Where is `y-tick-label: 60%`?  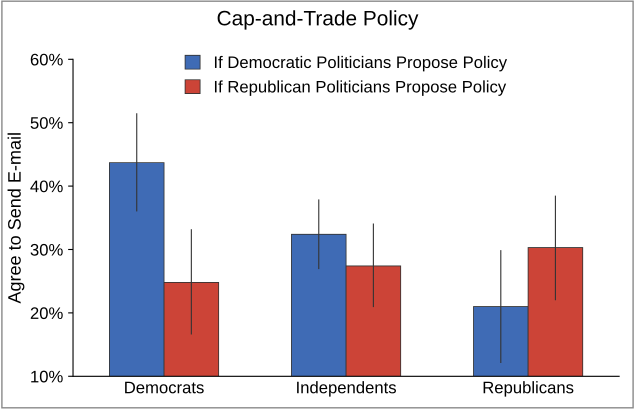
y-tick-label: 60% is located at coordinates (46, 60).